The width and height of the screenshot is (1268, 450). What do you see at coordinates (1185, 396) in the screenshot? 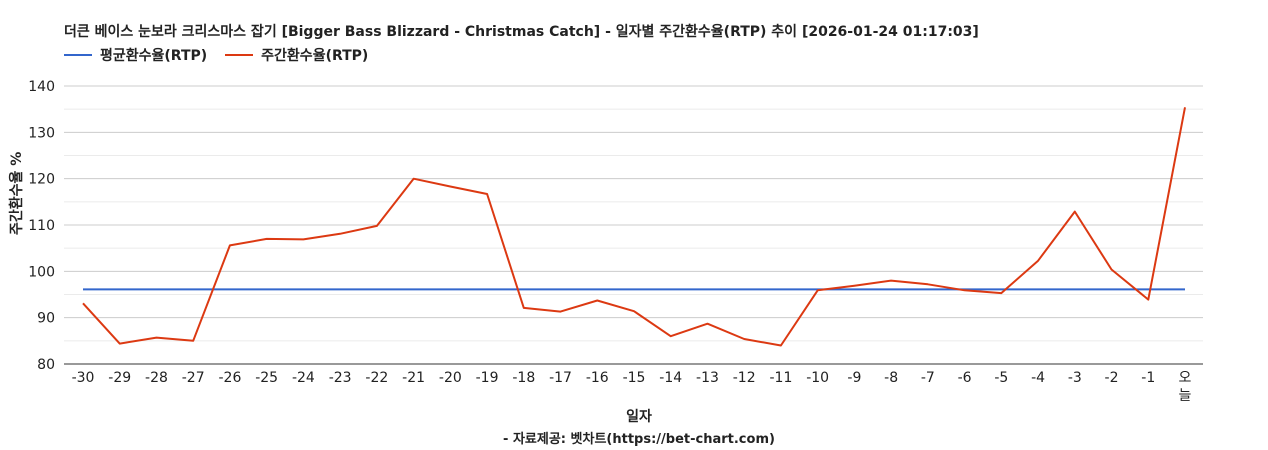
I see `x-tick-label: 늘` at bounding box center [1185, 396].